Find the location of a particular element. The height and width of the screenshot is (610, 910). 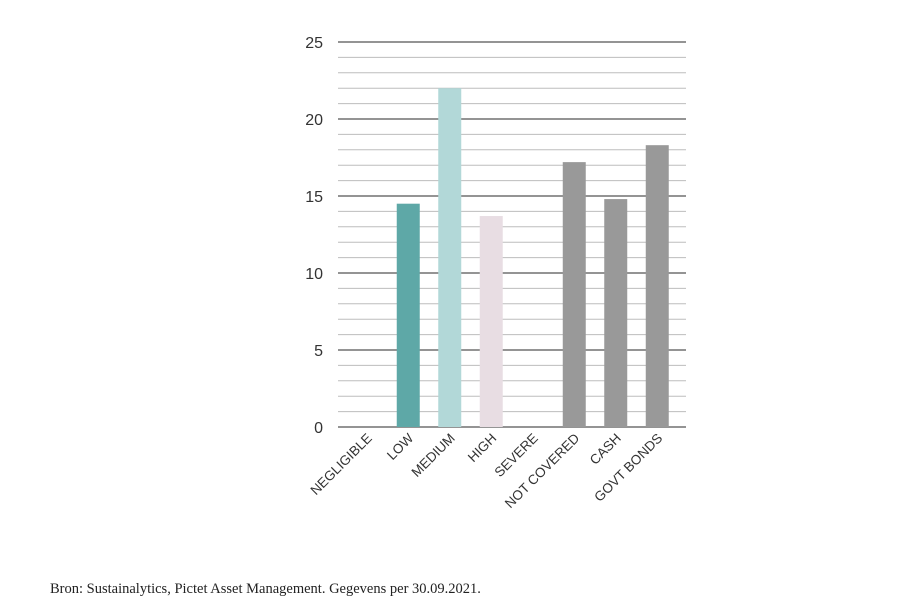

x-category-label: CASH is located at coordinates (605, 449).